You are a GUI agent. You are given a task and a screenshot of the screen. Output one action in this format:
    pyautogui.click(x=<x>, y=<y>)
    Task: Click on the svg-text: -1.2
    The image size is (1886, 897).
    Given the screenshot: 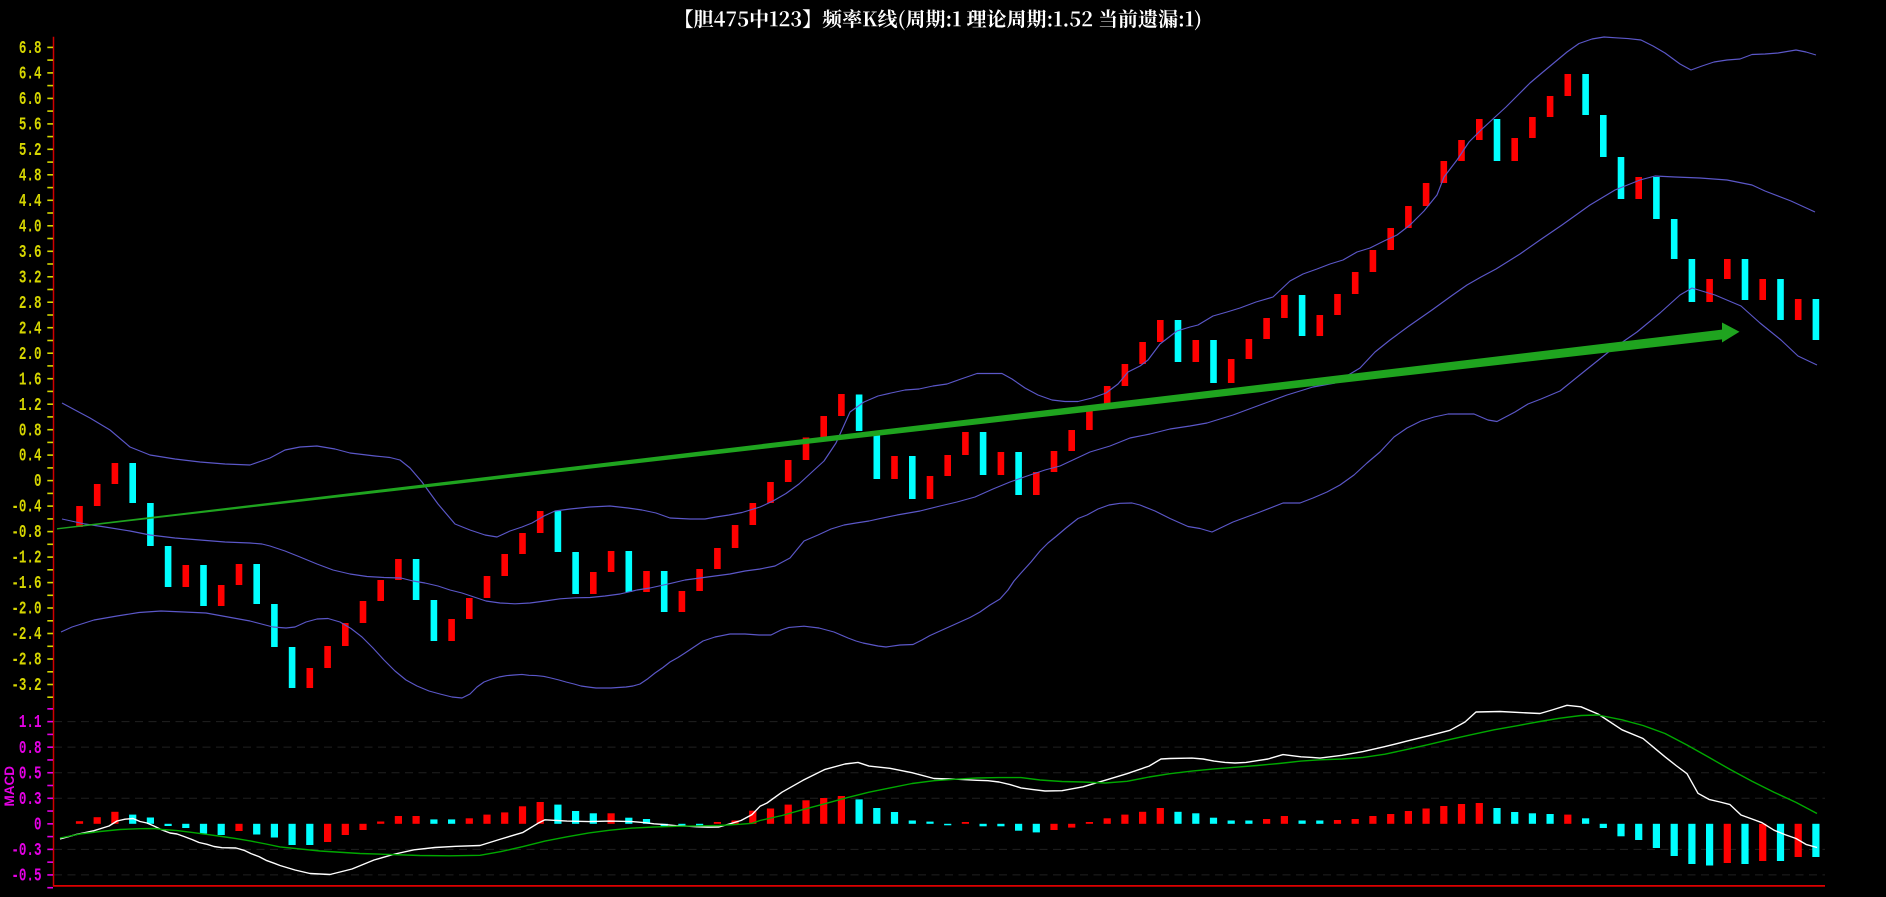 What is the action you would take?
    pyautogui.click(x=26, y=557)
    